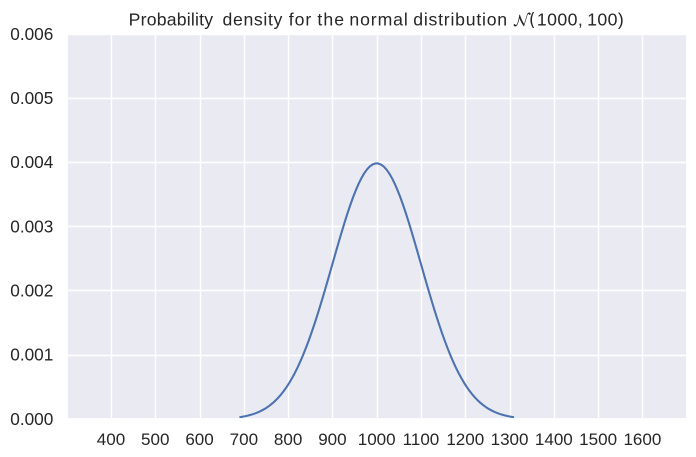 The width and height of the screenshot is (696, 457). Describe the element at coordinates (331, 20) in the screenshot. I see `svg-text: the` at that location.